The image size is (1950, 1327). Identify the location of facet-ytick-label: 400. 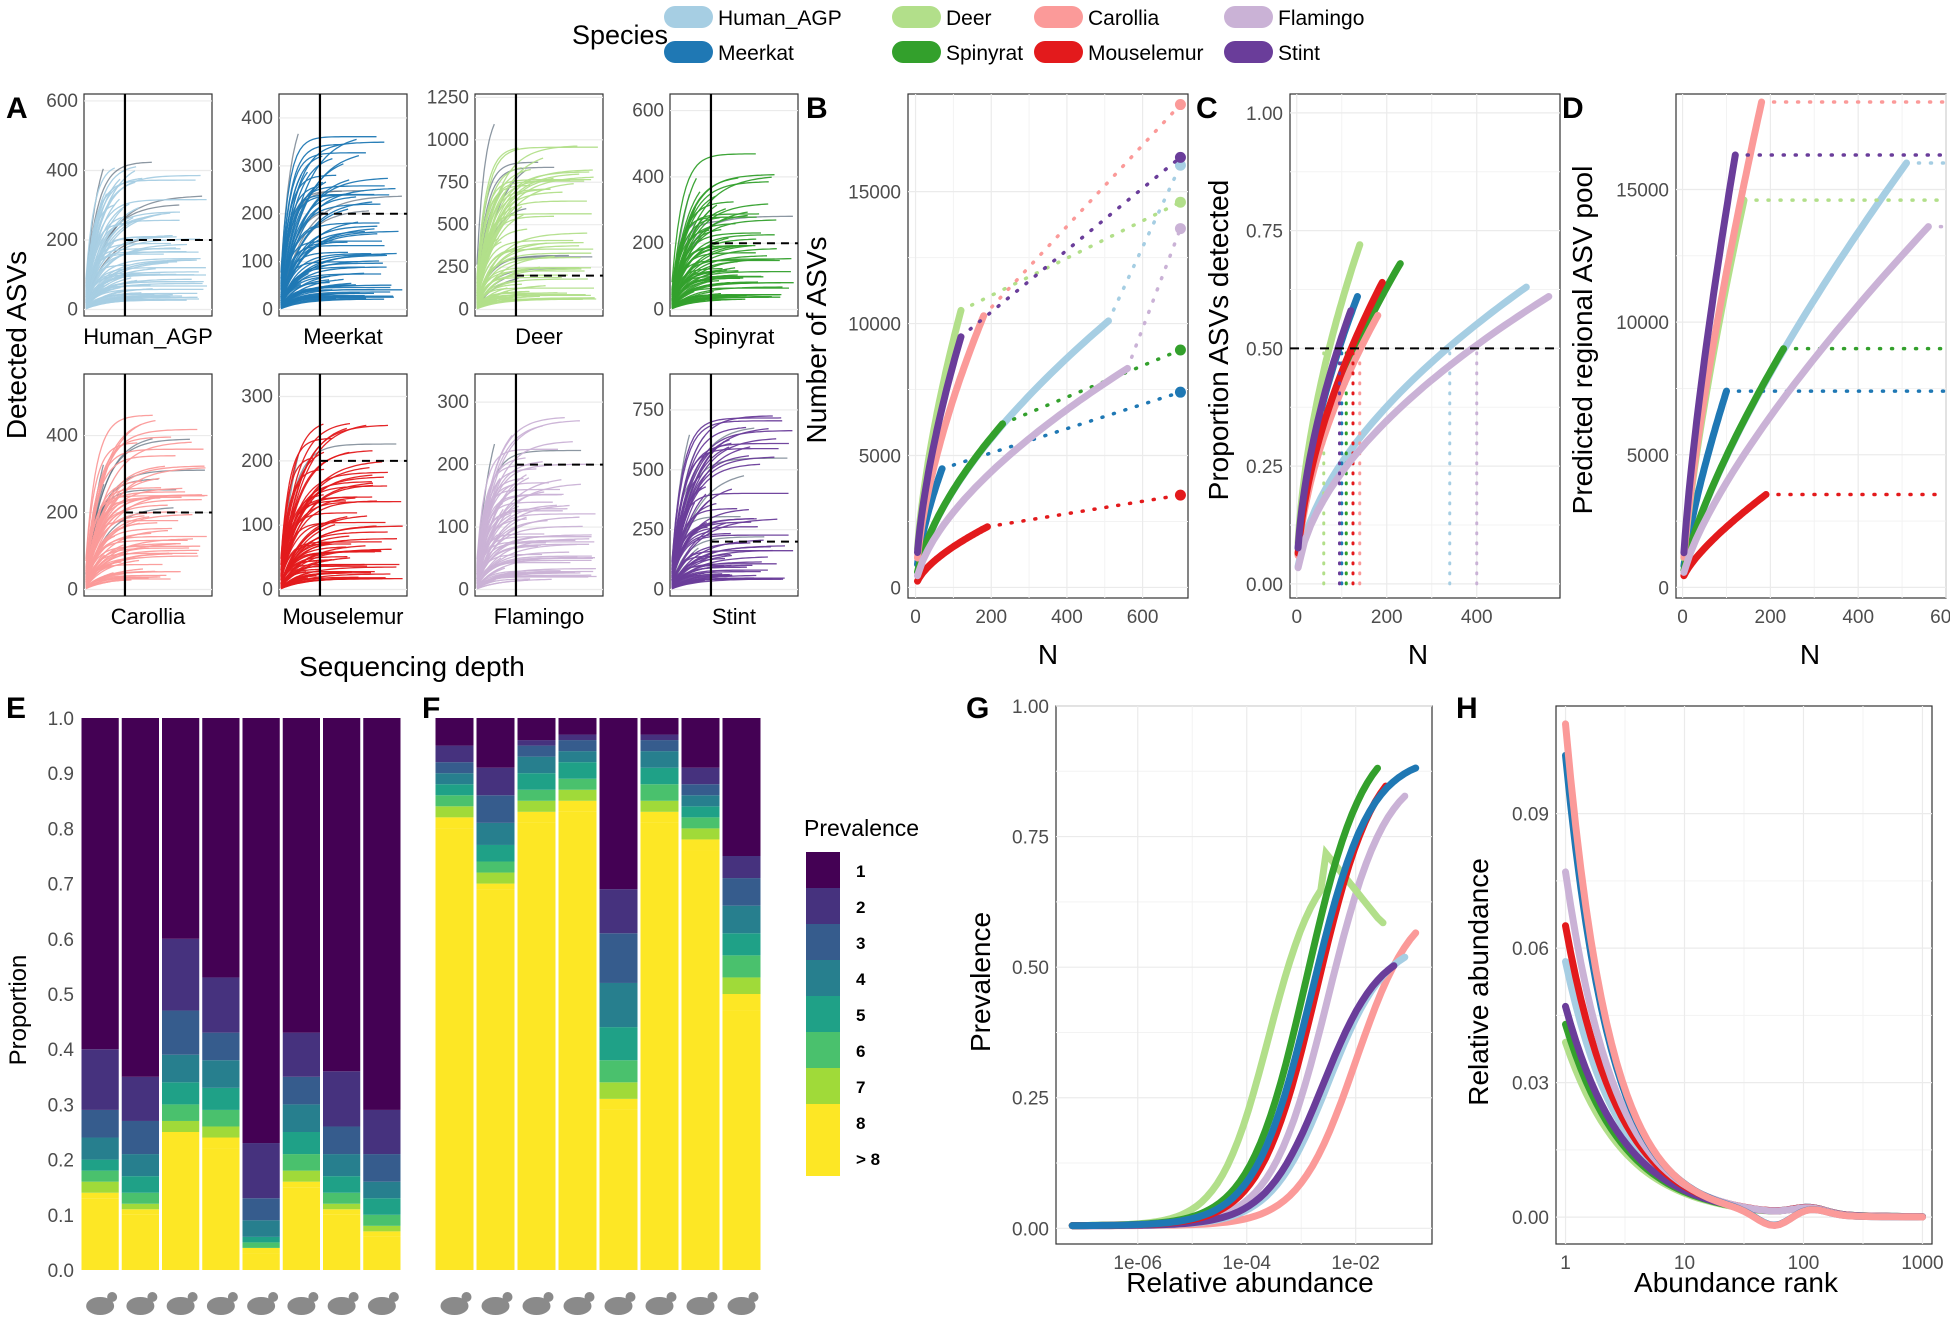
(62, 170).